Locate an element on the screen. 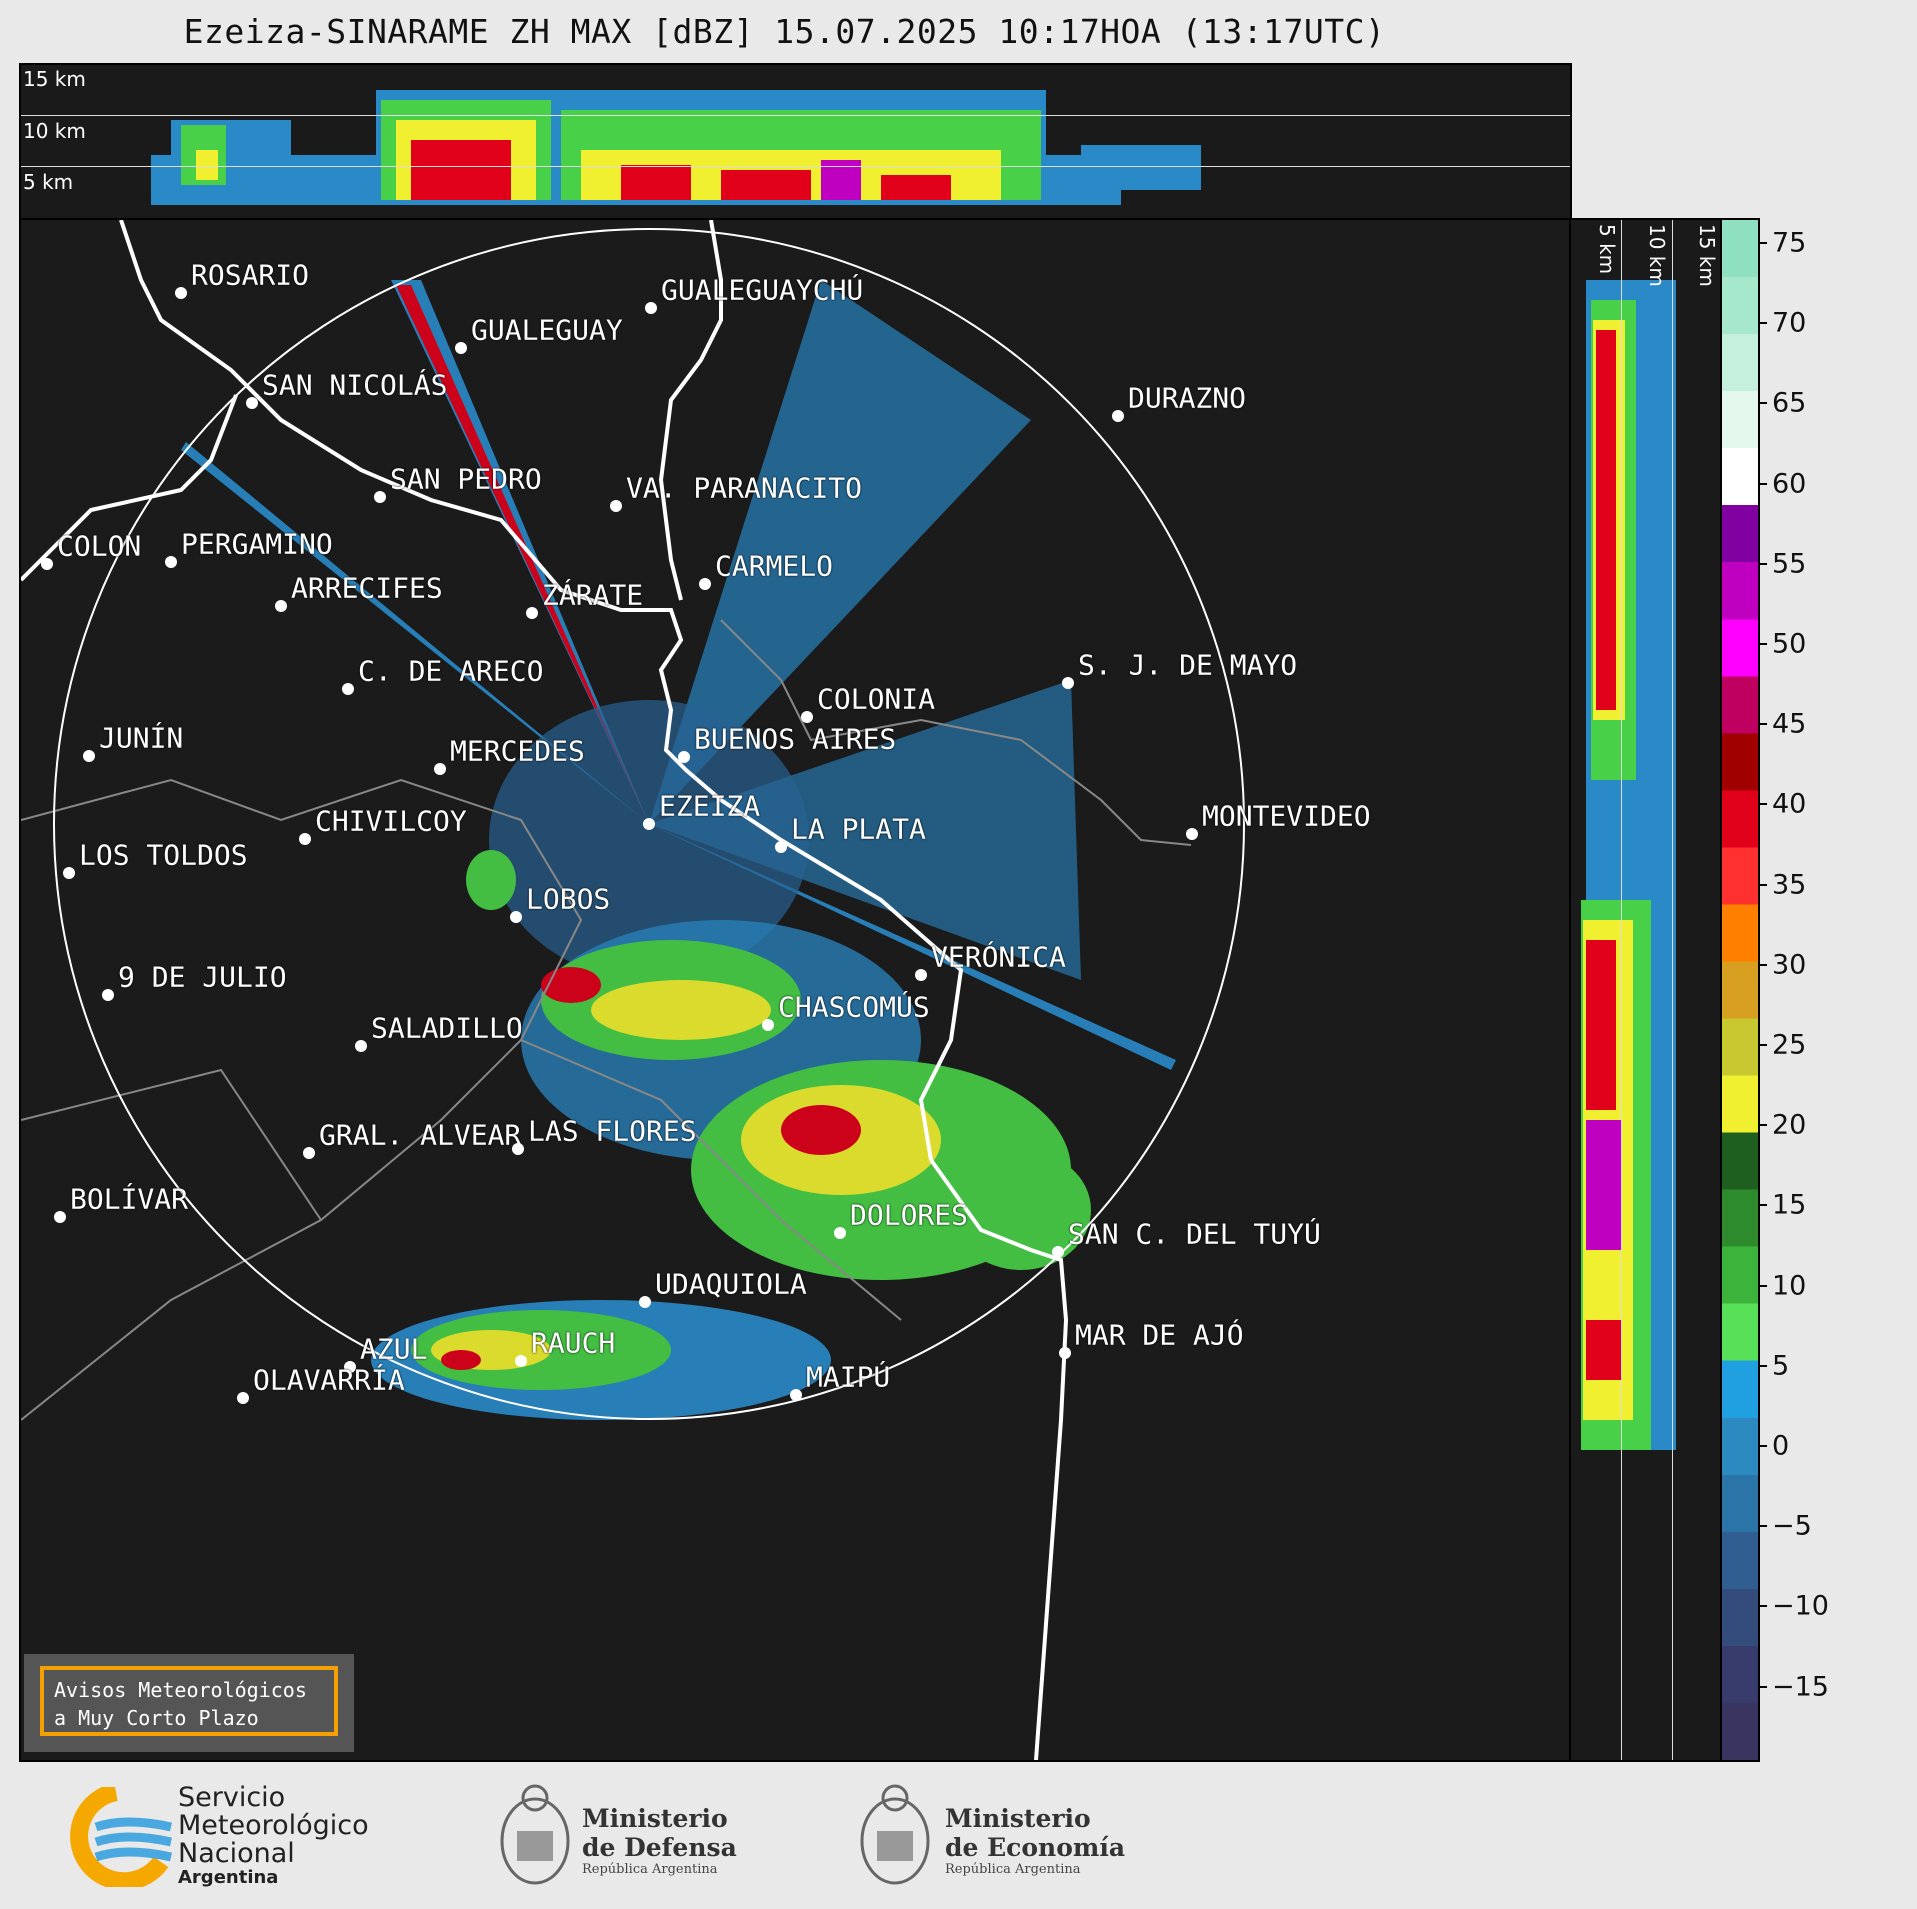 Image resolution: width=1917 pixels, height=1909 pixels. colorbar-tick-label: 65 is located at coordinates (1789, 403).